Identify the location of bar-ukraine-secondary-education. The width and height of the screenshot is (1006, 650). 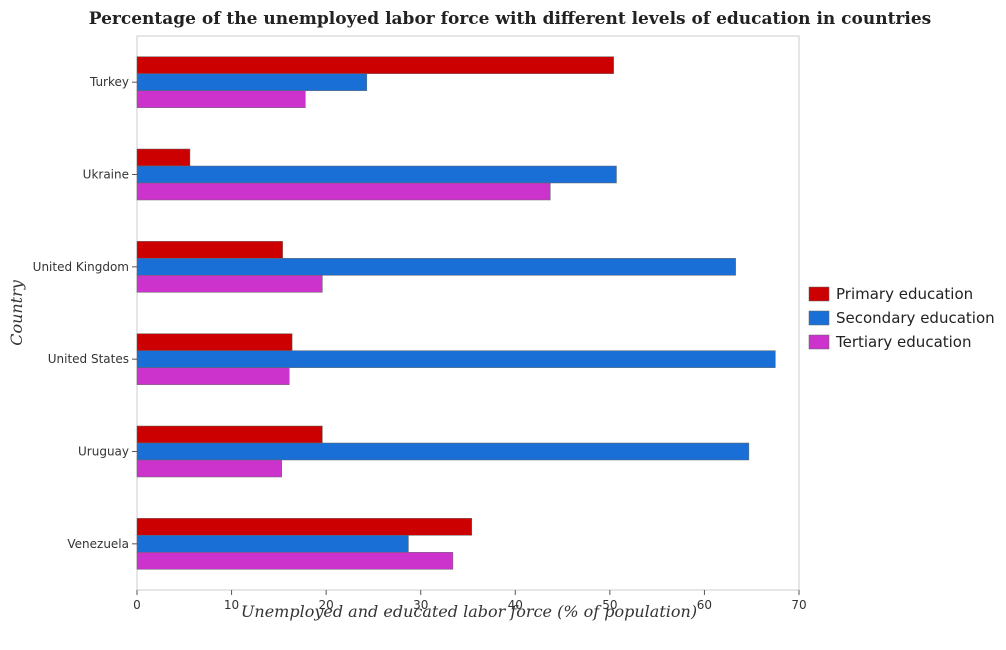
(376, 174).